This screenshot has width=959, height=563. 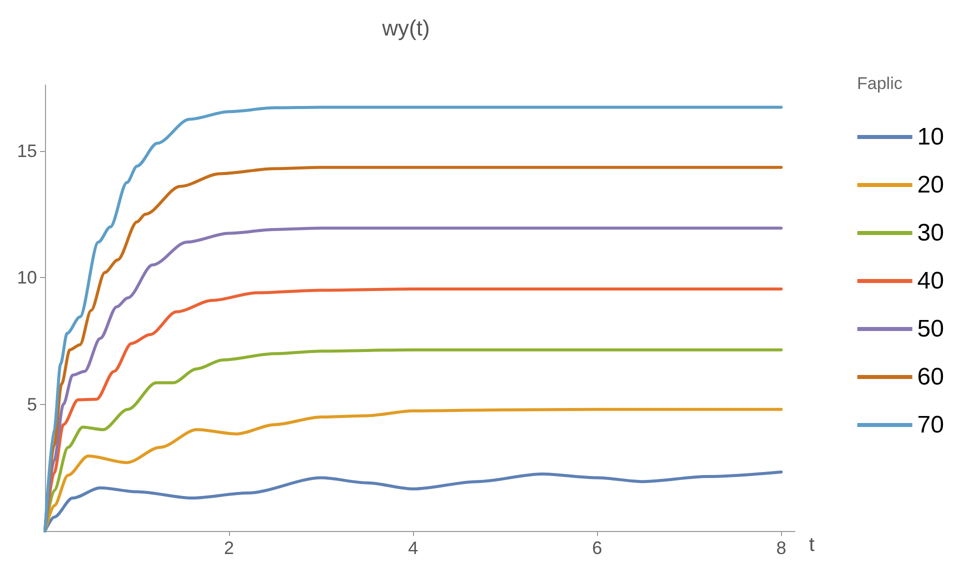 I want to click on legend-label: 30, so click(x=930, y=233).